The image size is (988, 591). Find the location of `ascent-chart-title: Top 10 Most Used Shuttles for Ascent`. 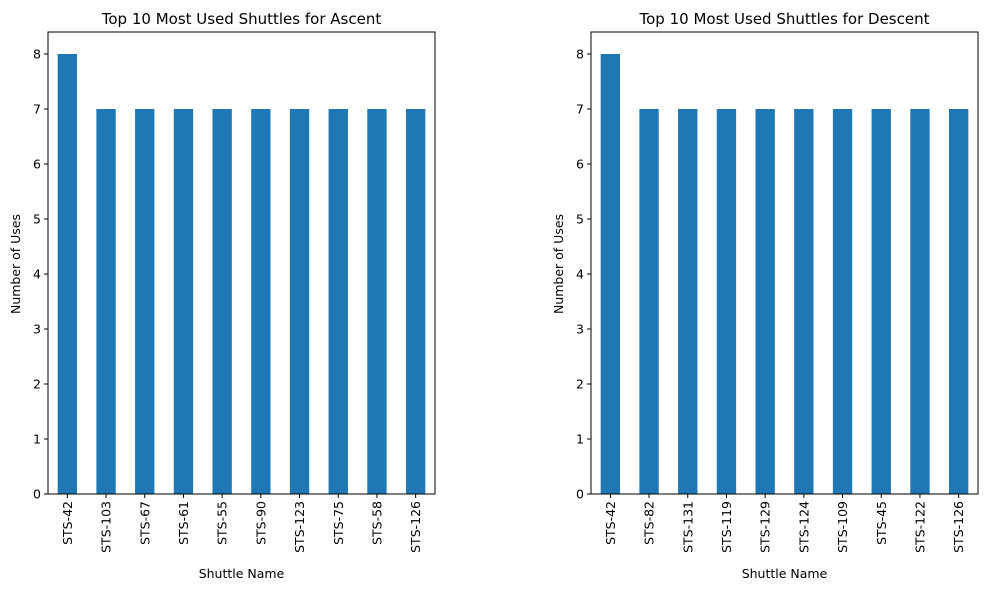

ascent-chart-title: Top 10 Most Used Shuttles for Ascent is located at coordinates (241, 19).